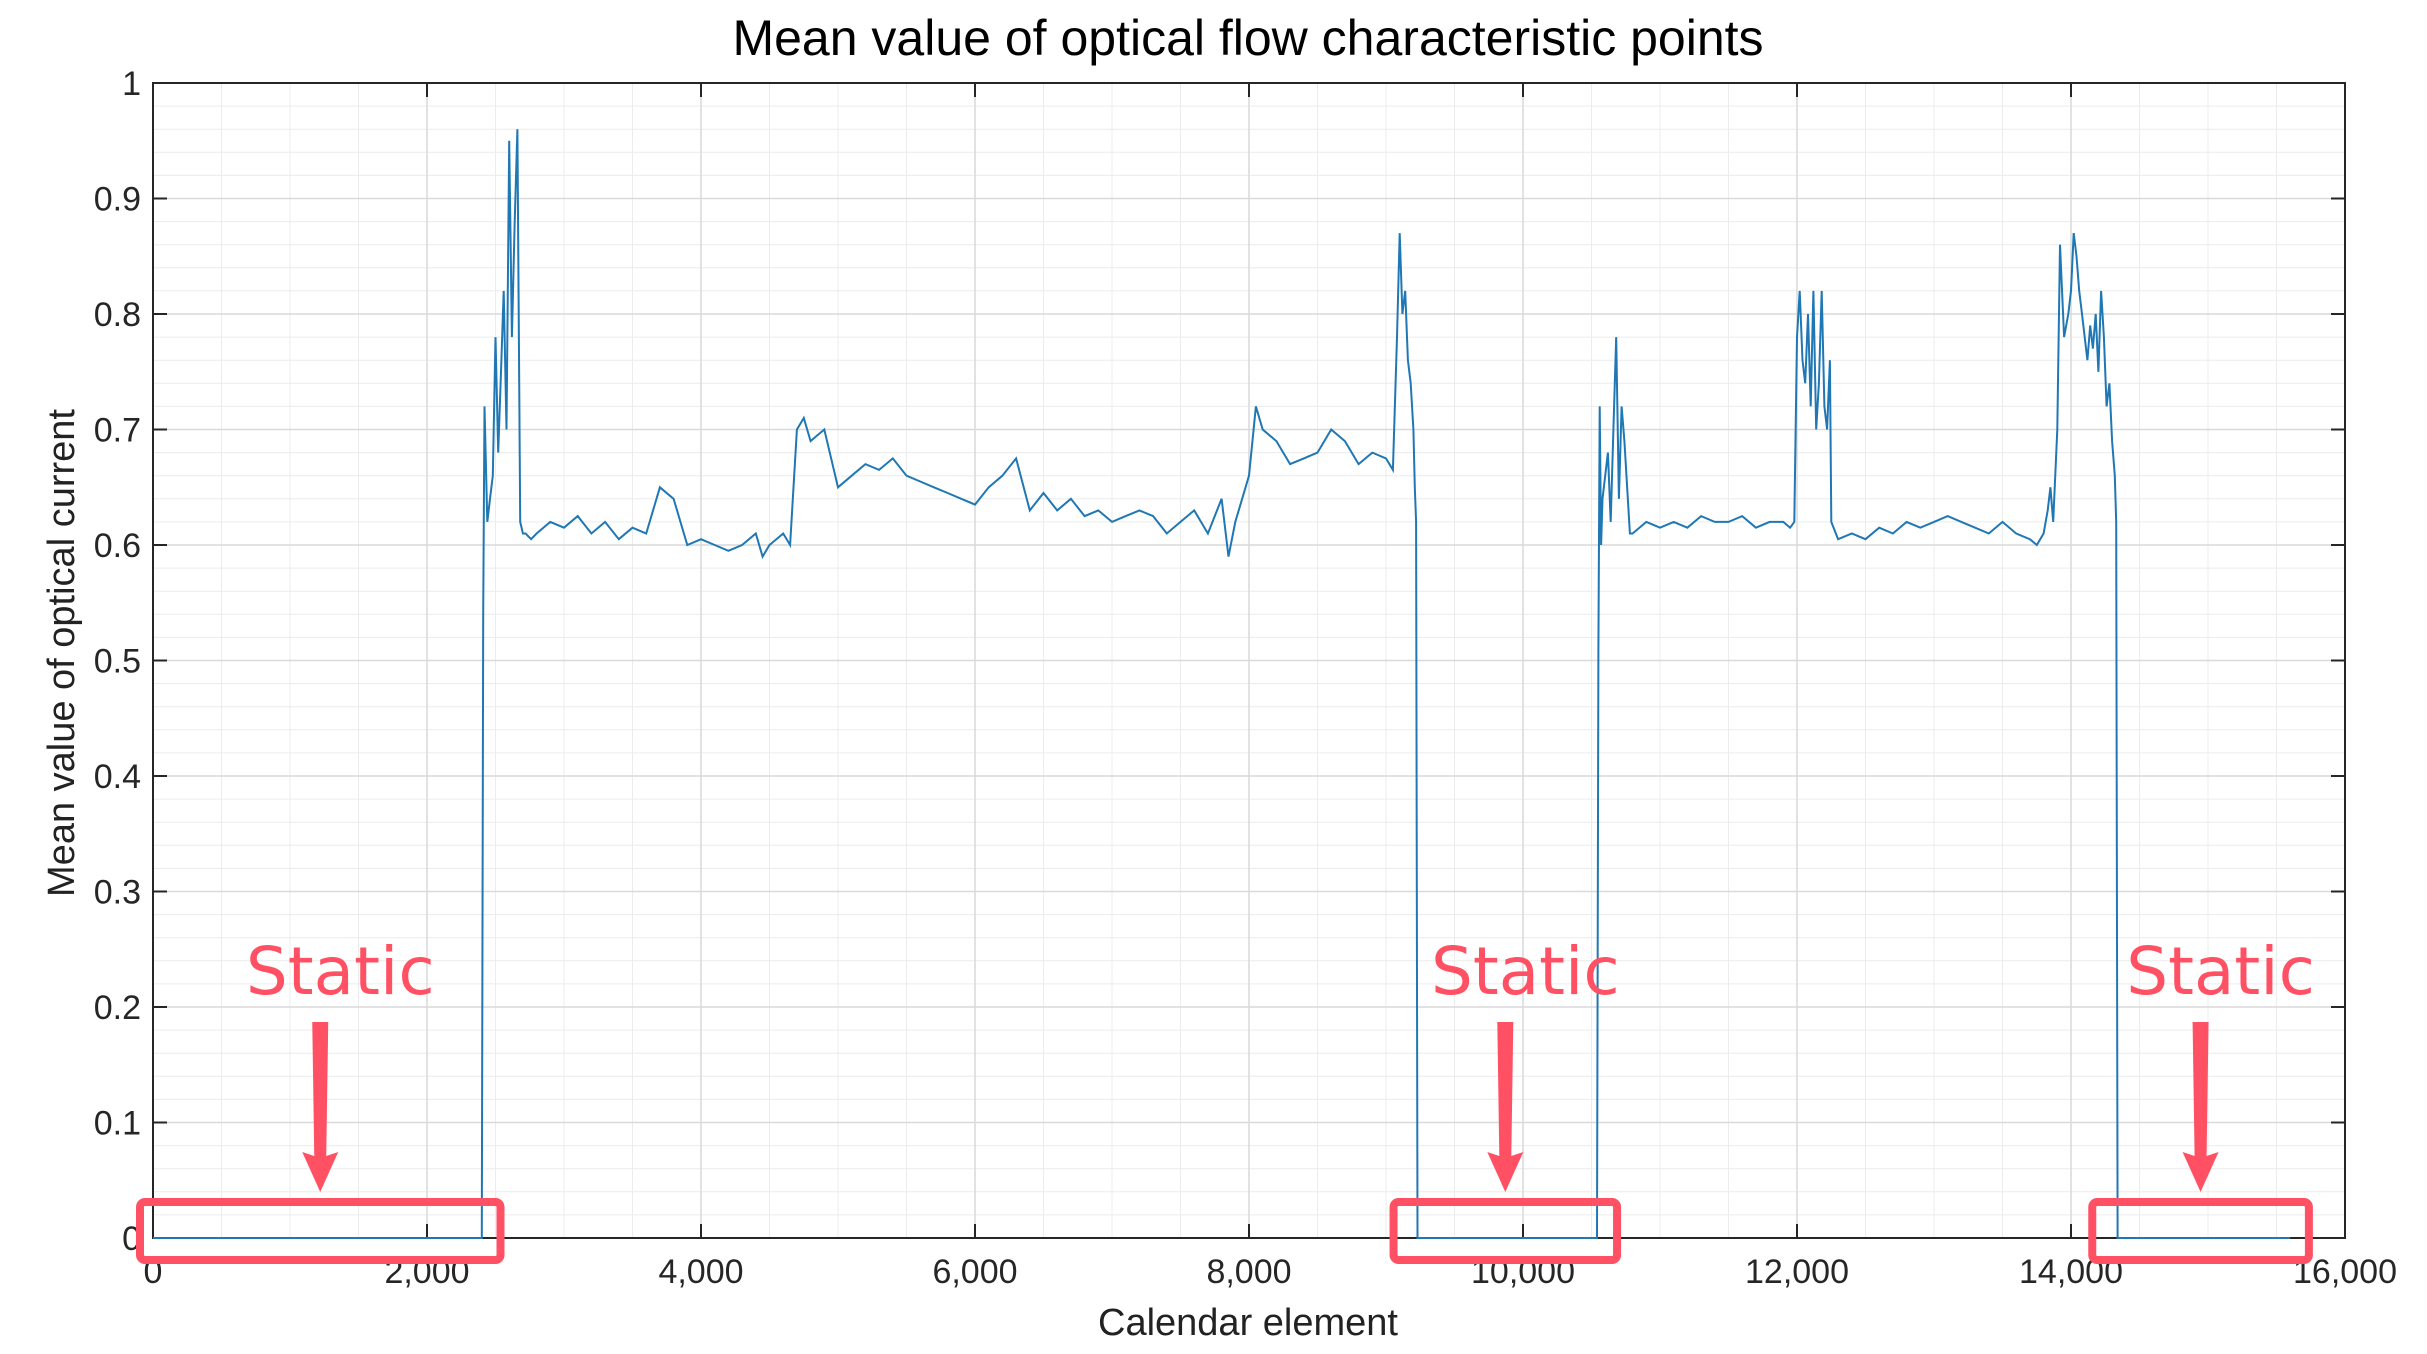 This screenshot has width=2427, height=1354. I want to click on static-annotation-1: Static, so click(320, 1098).